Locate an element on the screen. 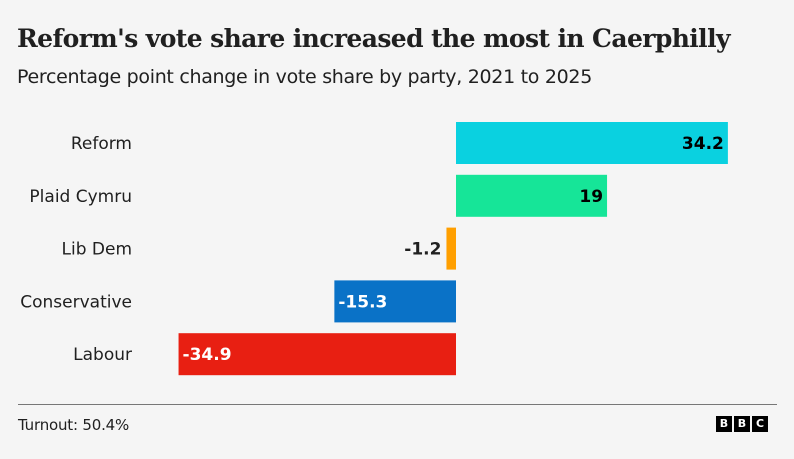  turnout-text: Turnout: 50.4% is located at coordinates (74, 425).